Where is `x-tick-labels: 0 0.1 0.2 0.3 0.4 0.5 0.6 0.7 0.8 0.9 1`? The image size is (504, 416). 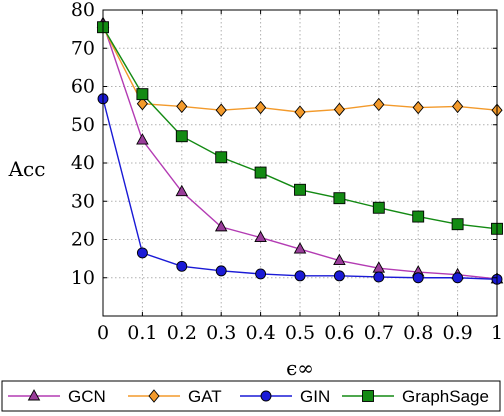 x-tick-labels: 0 0.1 0.2 0.3 0.4 0.5 0.6 0.7 0.8 0.9 1 is located at coordinates (300, 333).